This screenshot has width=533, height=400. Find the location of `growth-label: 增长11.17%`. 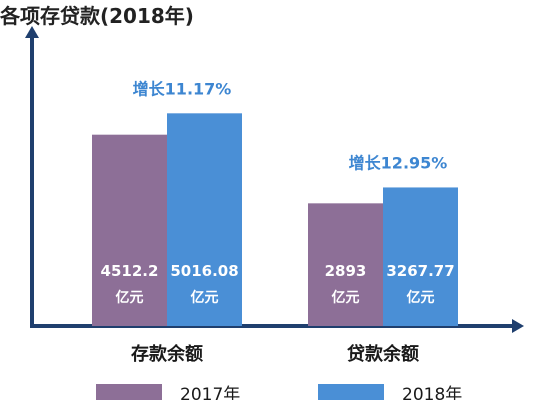

growth-label: 增长11.17% is located at coordinates (182, 88).